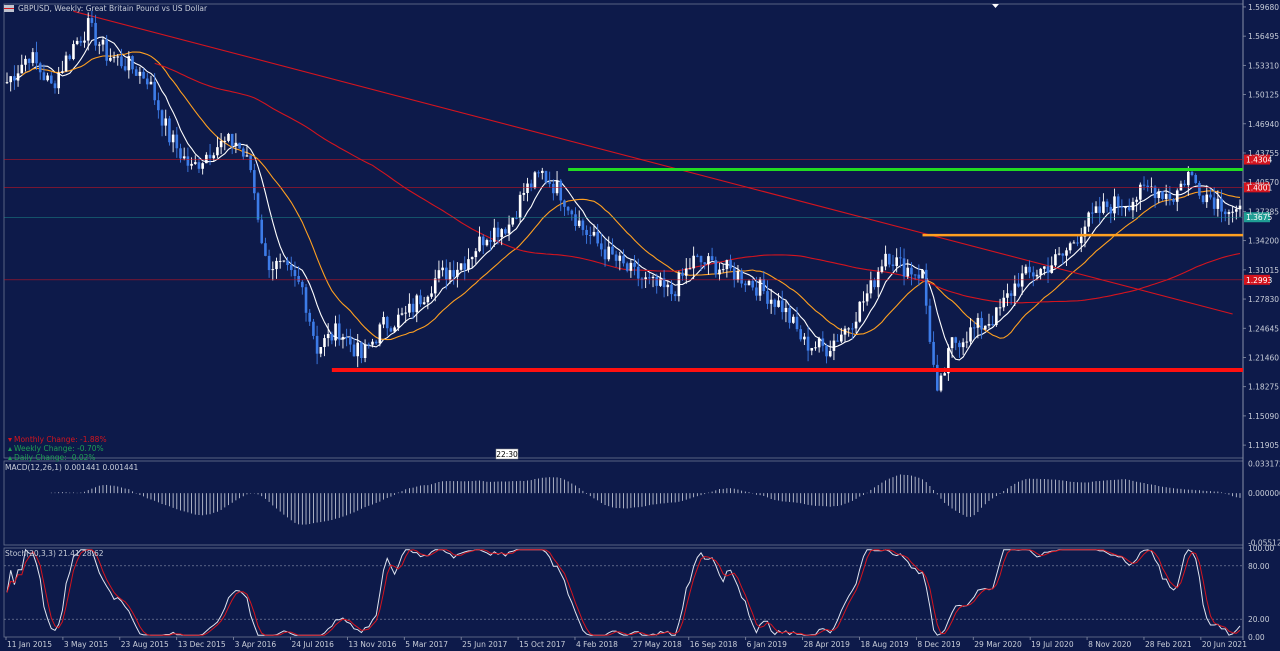  I want to click on stoch-tick-label: 80.00, so click(1259, 566).